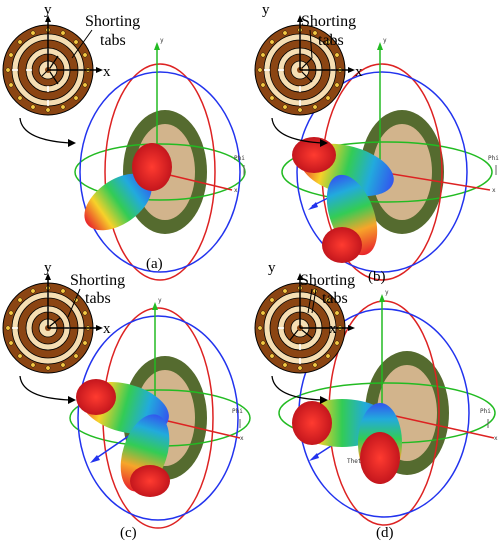  What do you see at coordinates (377, 277) in the screenshot?
I see `panel-caption: (b)` at bounding box center [377, 277].